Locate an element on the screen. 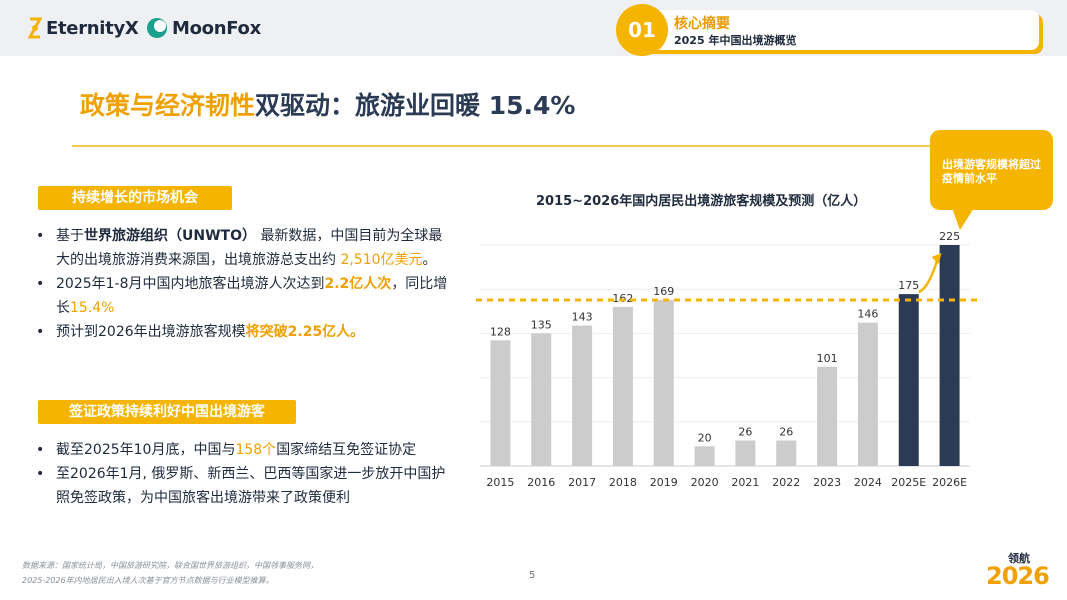 This screenshot has width=1067, height=600. bar-value-label: 225 is located at coordinates (949, 236).